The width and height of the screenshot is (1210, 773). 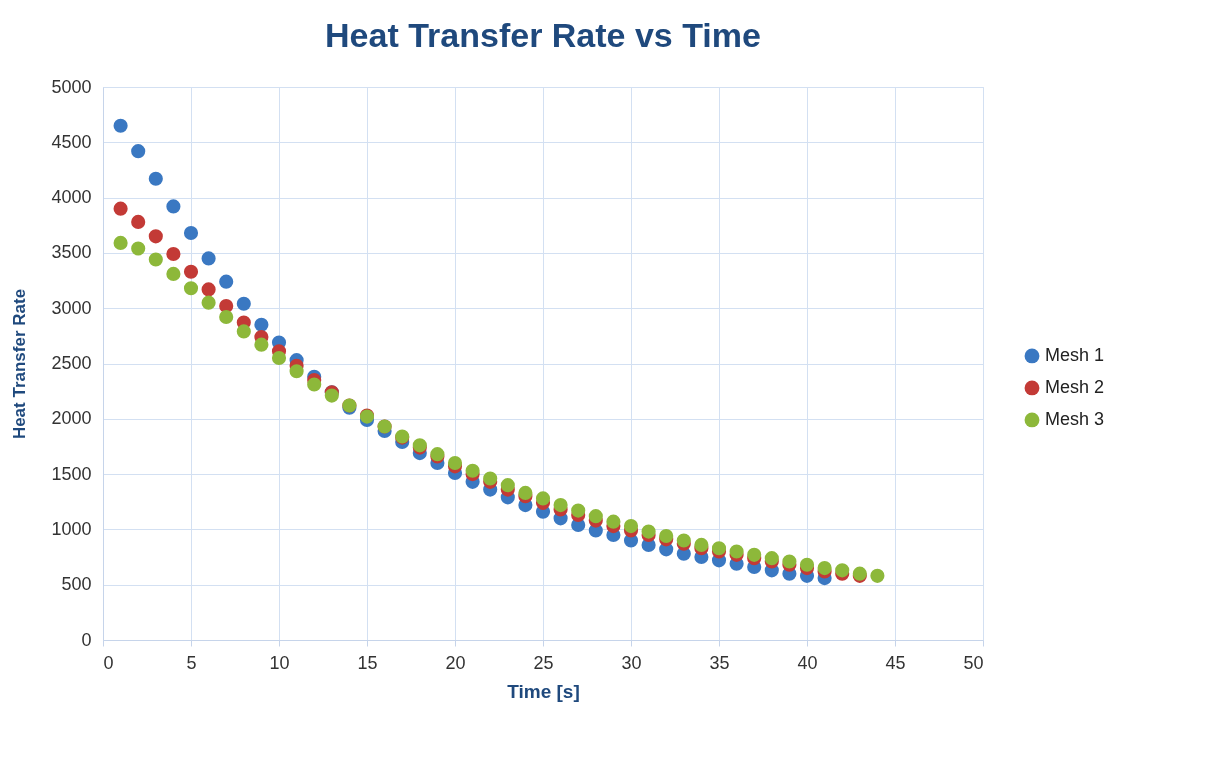 What do you see at coordinates (807, 662) in the screenshot?
I see `x-tick-label: 40` at bounding box center [807, 662].